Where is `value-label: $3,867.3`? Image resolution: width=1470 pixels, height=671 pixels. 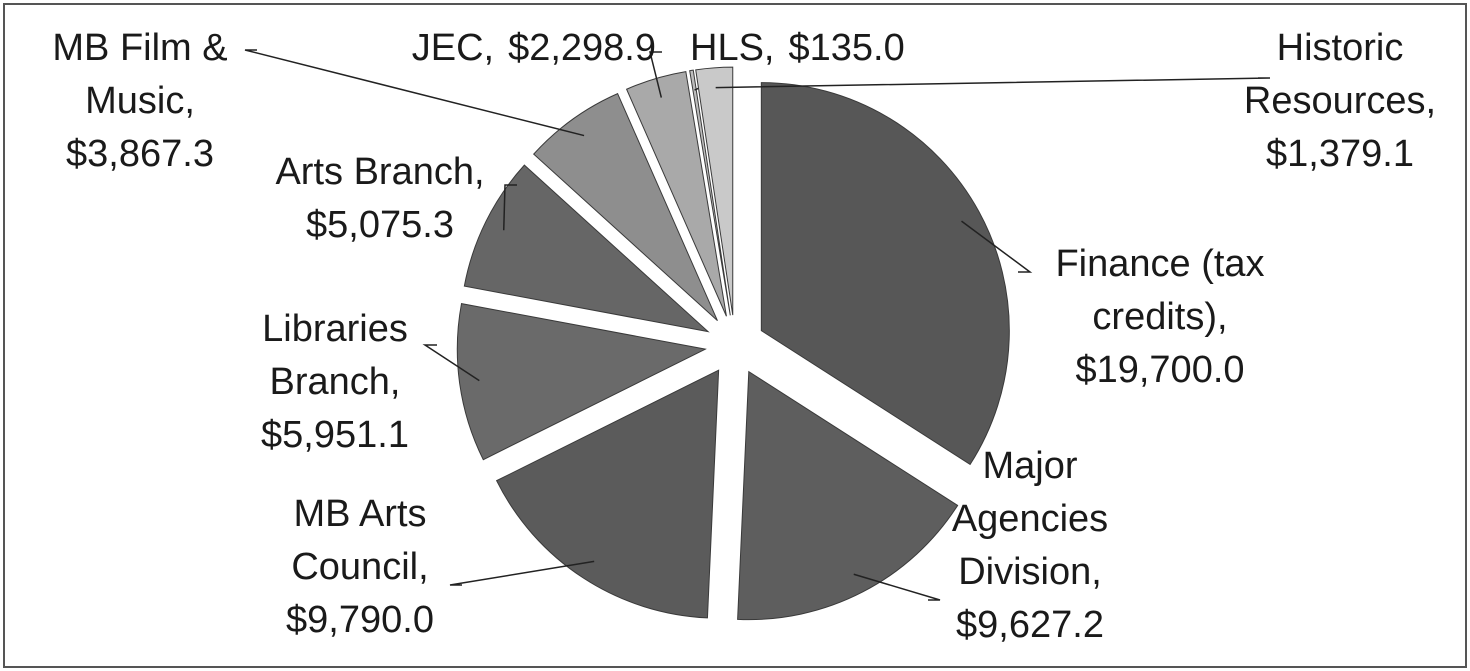 value-label: $3,867.3 is located at coordinates (140, 154).